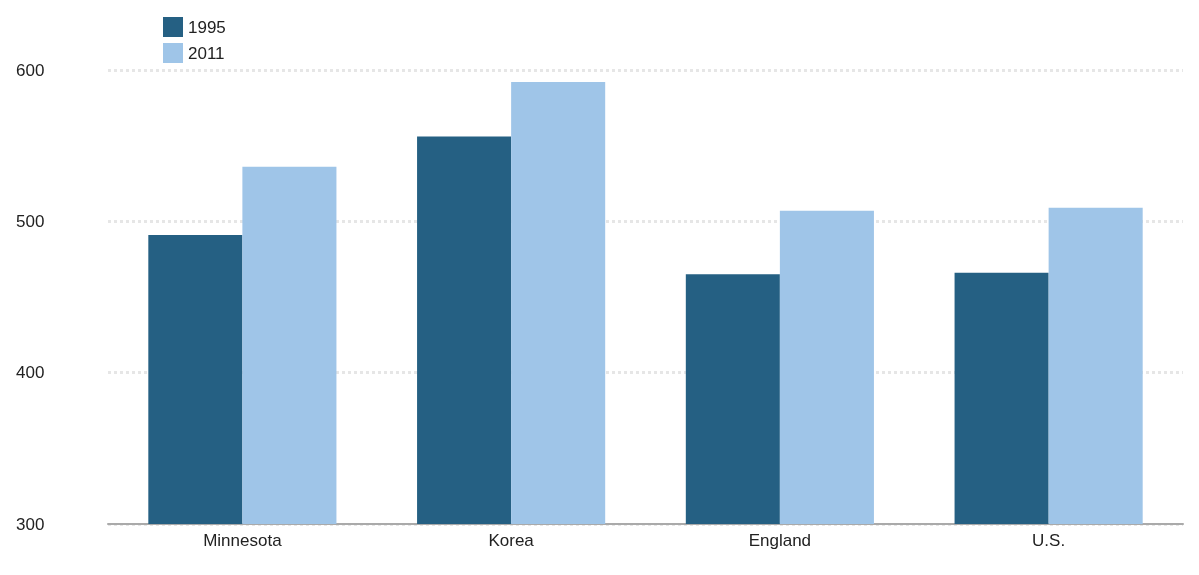 The image size is (1199, 575). I want to click on x-tick-label: U.S., so click(1049, 540).